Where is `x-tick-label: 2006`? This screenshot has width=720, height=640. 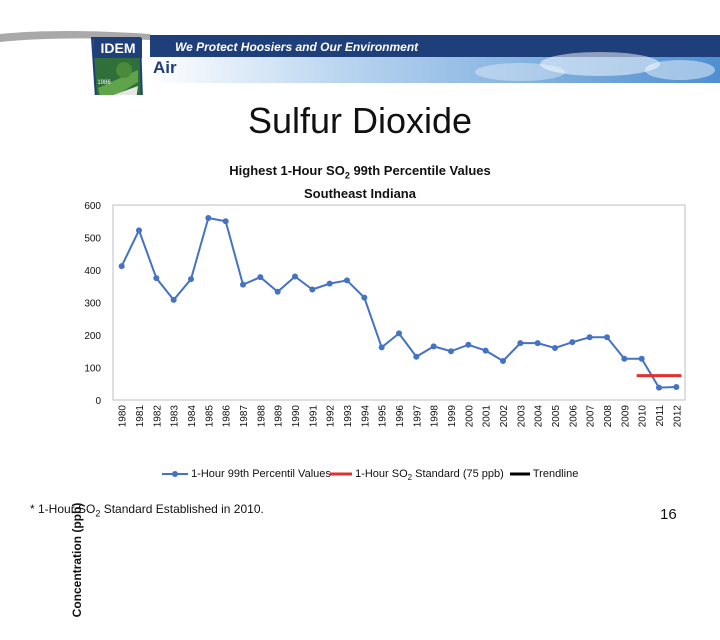 x-tick-label: 2006 is located at coordinates (573, 416).